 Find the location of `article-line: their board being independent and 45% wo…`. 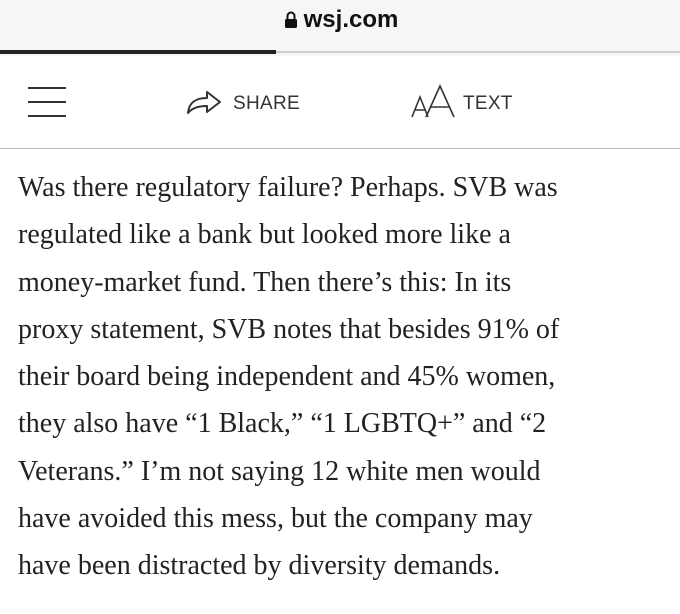

article-line: their board being independent and 45% wo… is located at coordinates (287, 377).